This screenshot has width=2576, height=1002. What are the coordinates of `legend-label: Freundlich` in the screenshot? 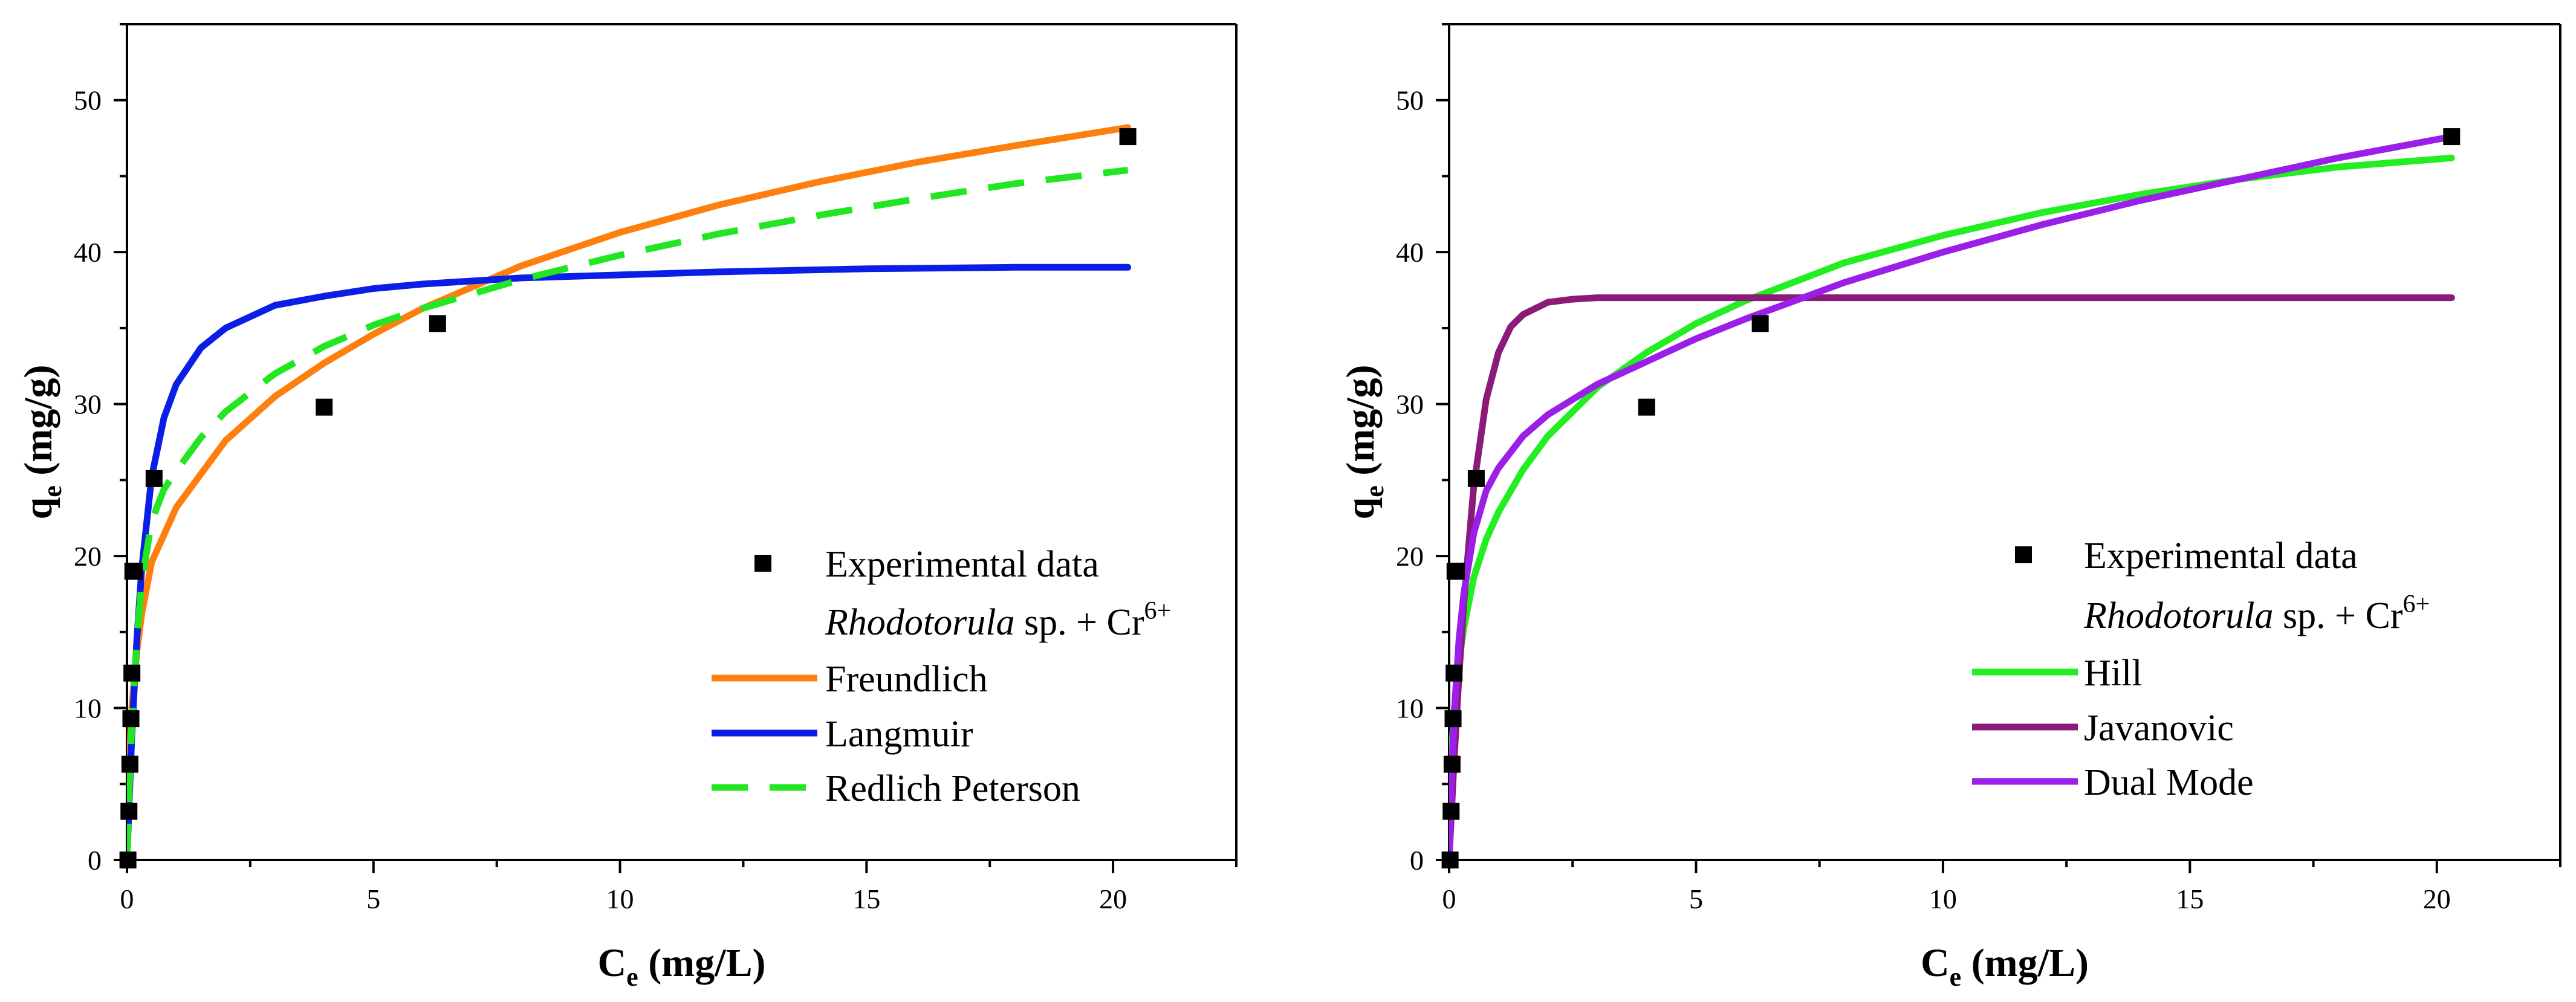 It's located at (906, 679).